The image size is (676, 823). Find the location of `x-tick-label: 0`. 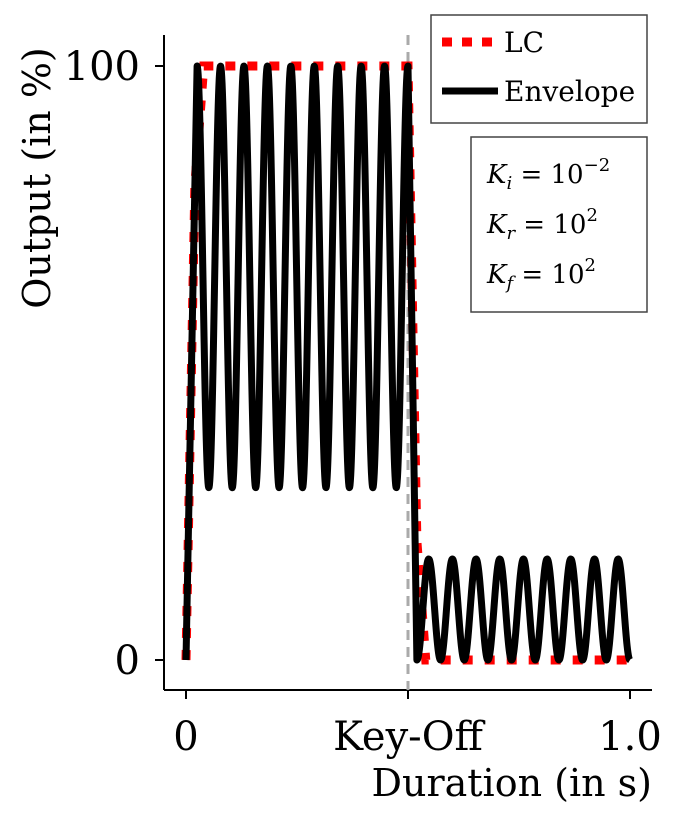

x-tick-label: 0 is located at coordinates (185, 737).